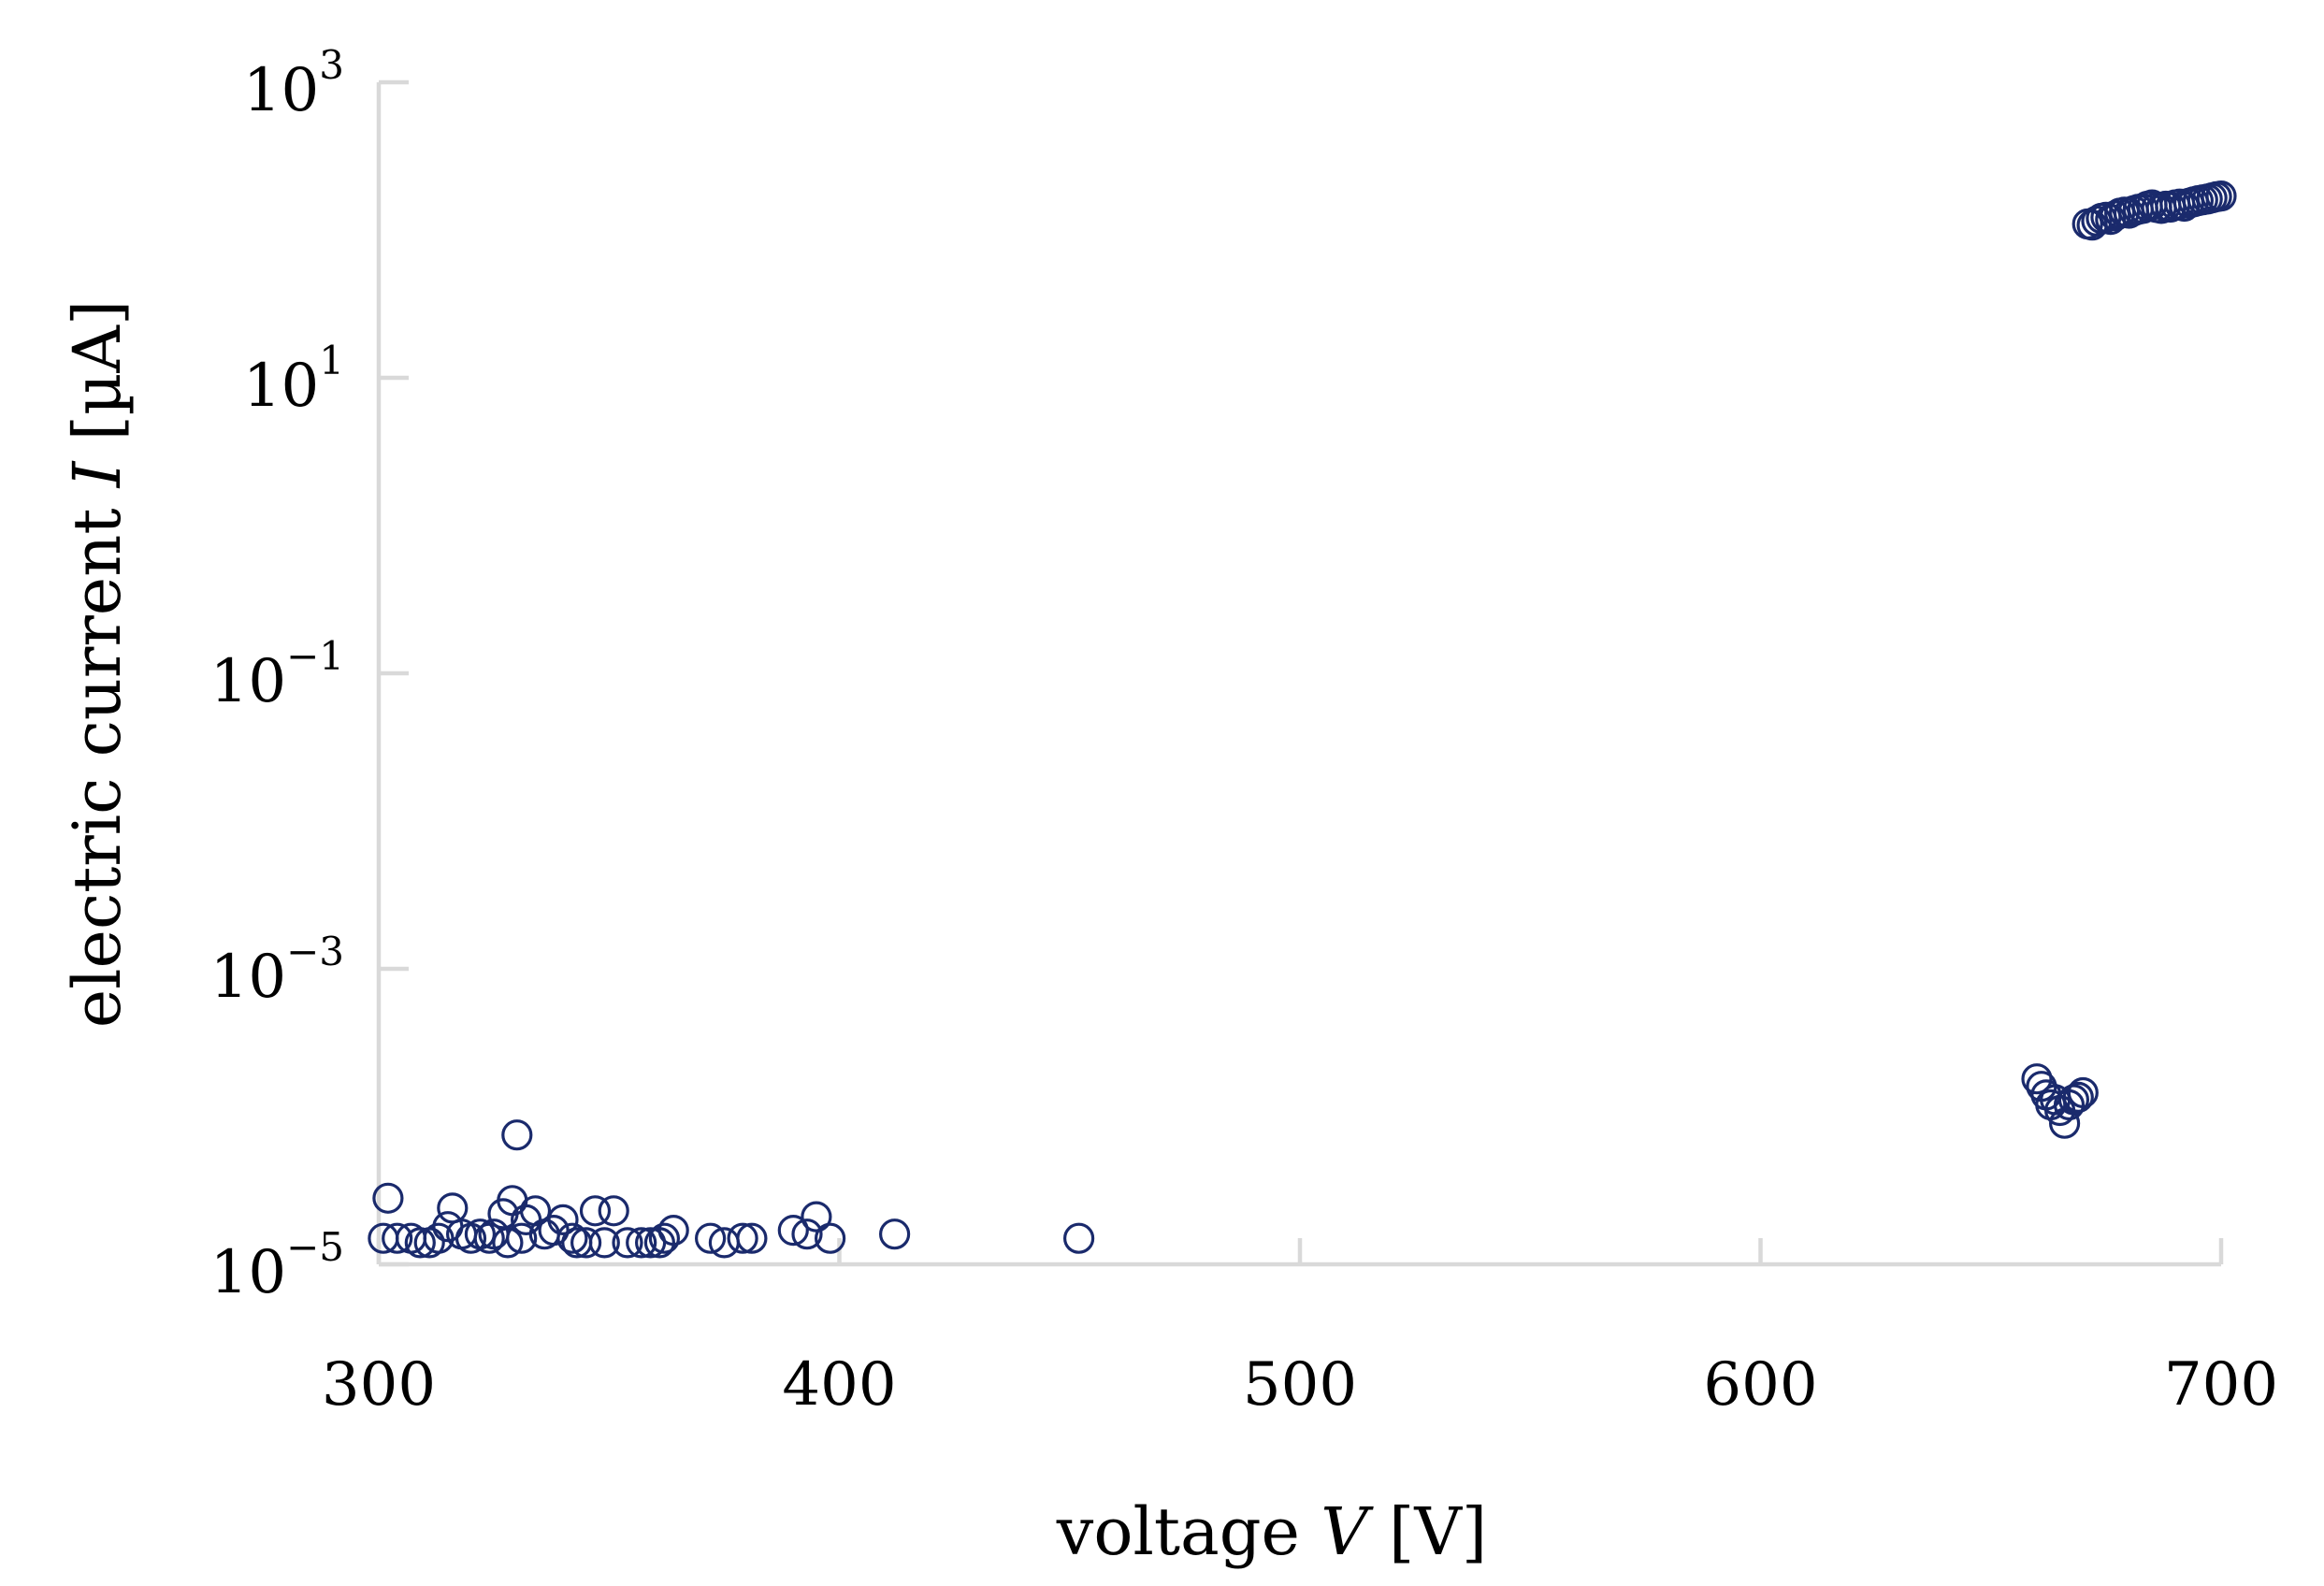  I want to click on x-axis-title: voltage V [V], so click(1271, 1531).